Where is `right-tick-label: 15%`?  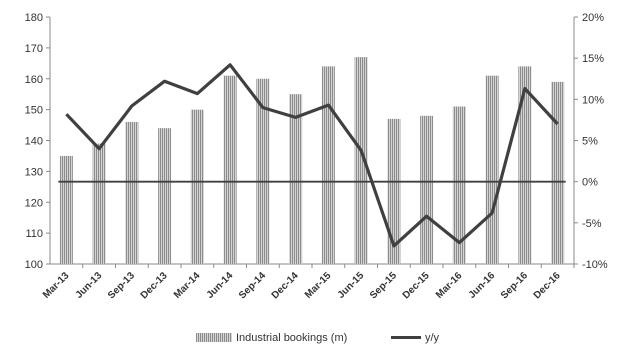
right-tick-label: 15% is located at coordinates (593, 59).